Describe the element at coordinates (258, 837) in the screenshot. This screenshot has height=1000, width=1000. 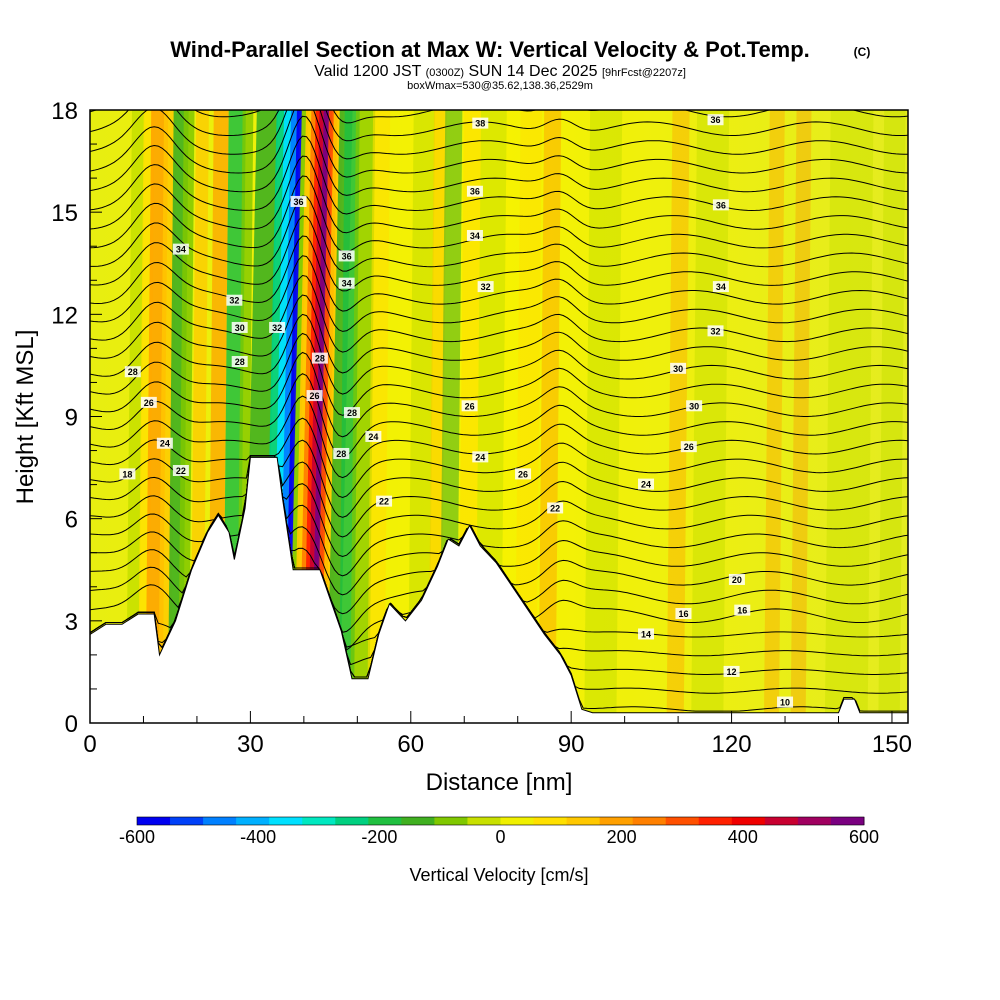
I see `colorbar-tick-label: -400` at that location.